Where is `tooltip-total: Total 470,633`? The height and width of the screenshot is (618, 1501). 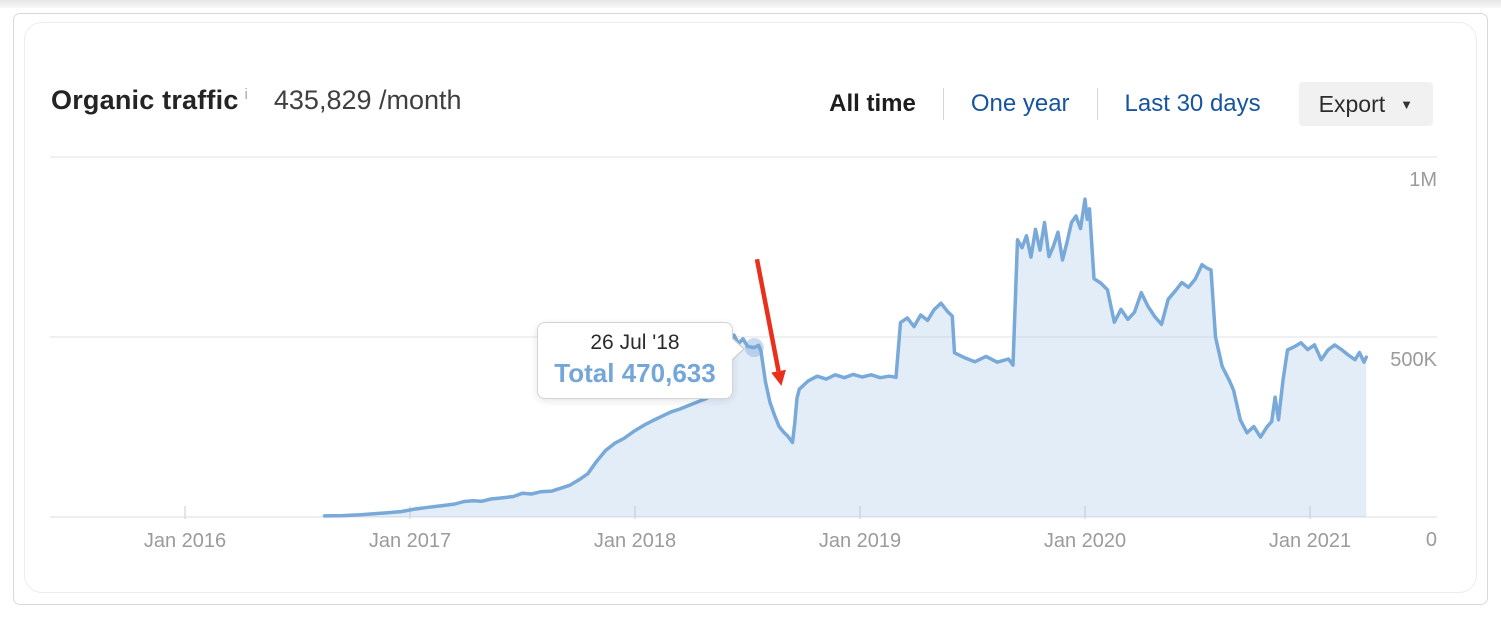
tooltip-total: Total 470,633 is located at coordinates (635, 373).